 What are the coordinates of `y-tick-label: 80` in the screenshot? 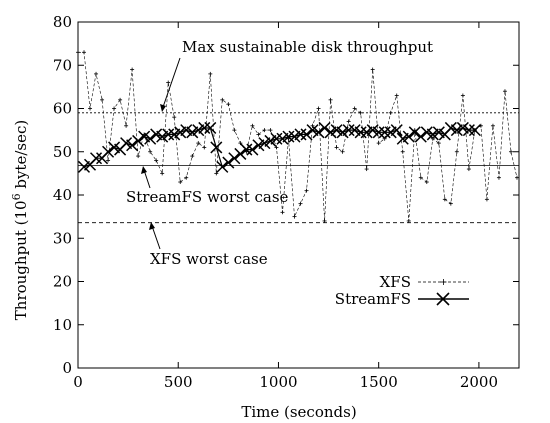 It's located at (62, 22).